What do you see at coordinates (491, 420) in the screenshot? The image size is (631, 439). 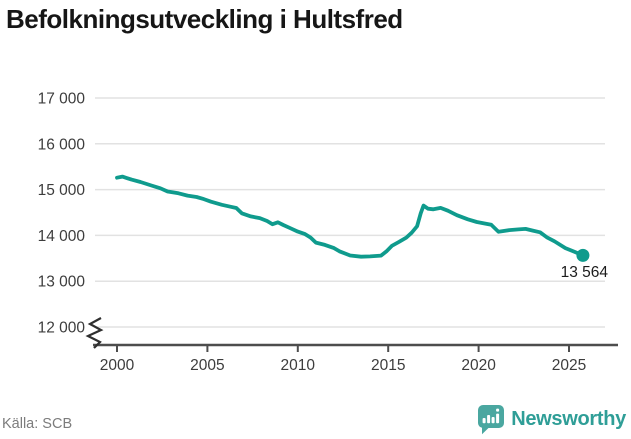 I see `newsworthy-bubble-chart-icon` at bounding box center [491, 420].